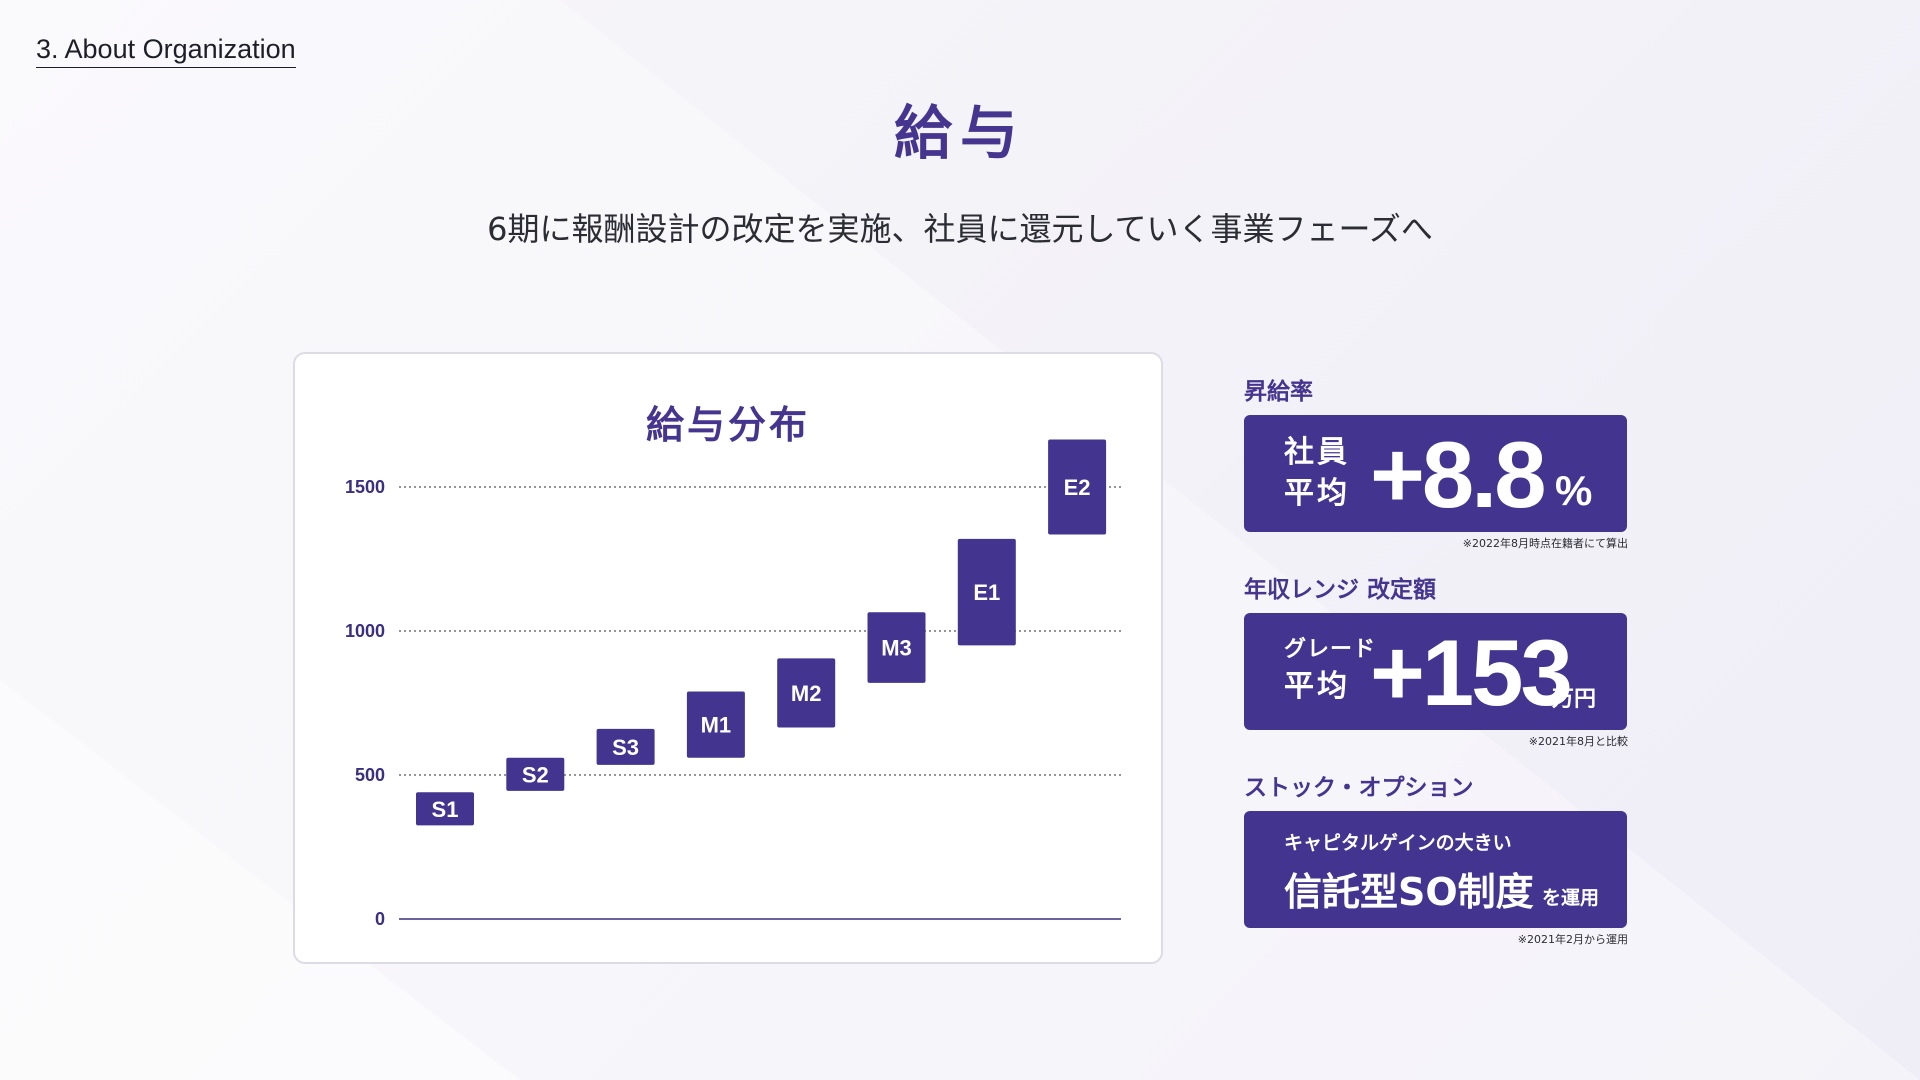 The image size is (1920, 1080). I want to click on stock-option-heading: ストック・オプション, so click(1359, 788).